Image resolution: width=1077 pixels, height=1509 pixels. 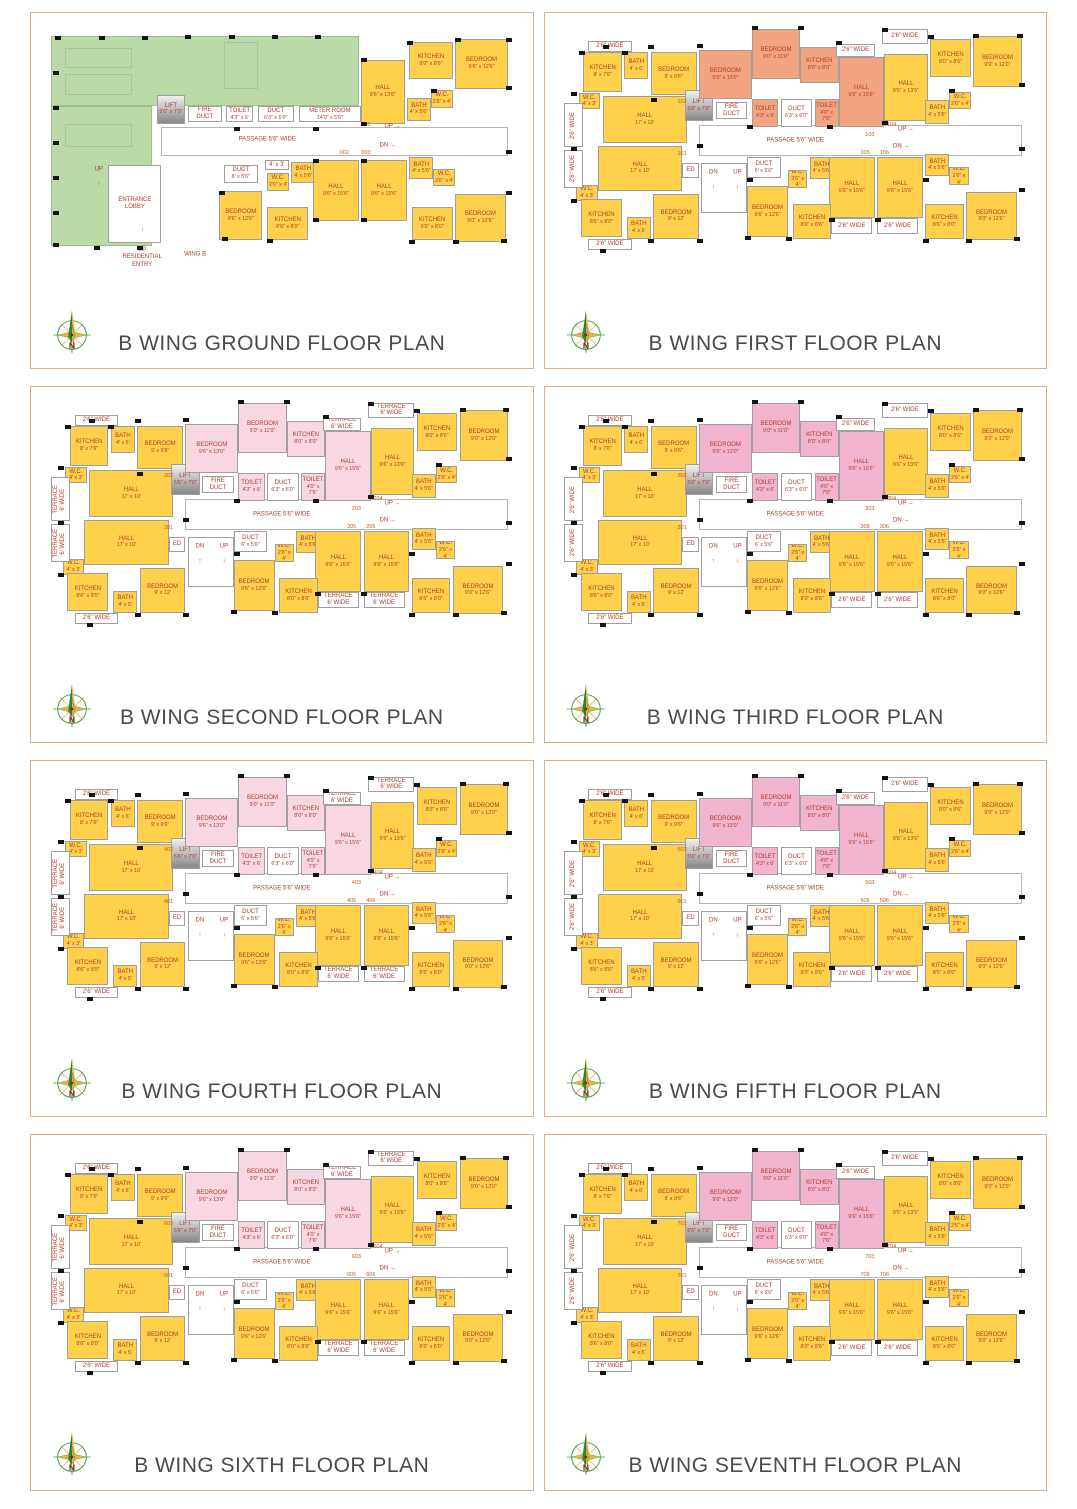 I want to click on unit-number: 305, so click(x=865, y=526).